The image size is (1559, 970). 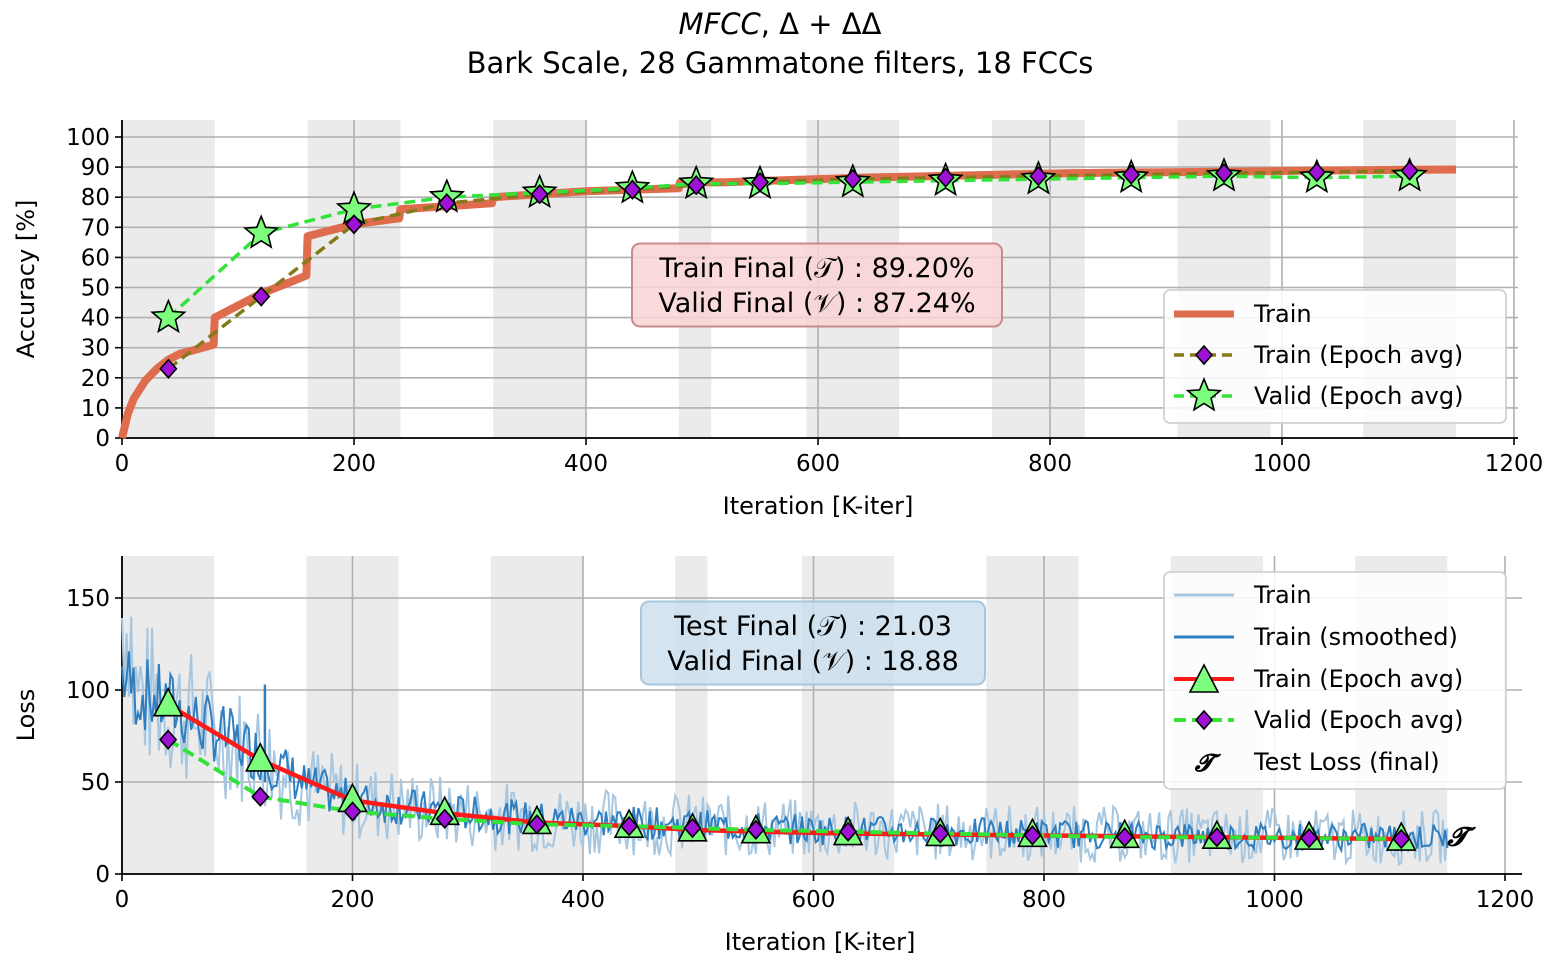 I want to click on loss-legend-triangle, so click(x=1204, y=678).